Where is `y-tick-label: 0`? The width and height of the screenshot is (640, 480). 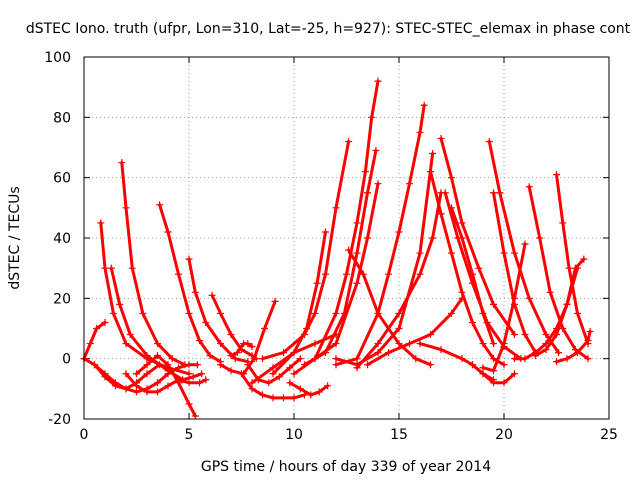 y-tick-label: 0 is located at coordinates (66, 360).